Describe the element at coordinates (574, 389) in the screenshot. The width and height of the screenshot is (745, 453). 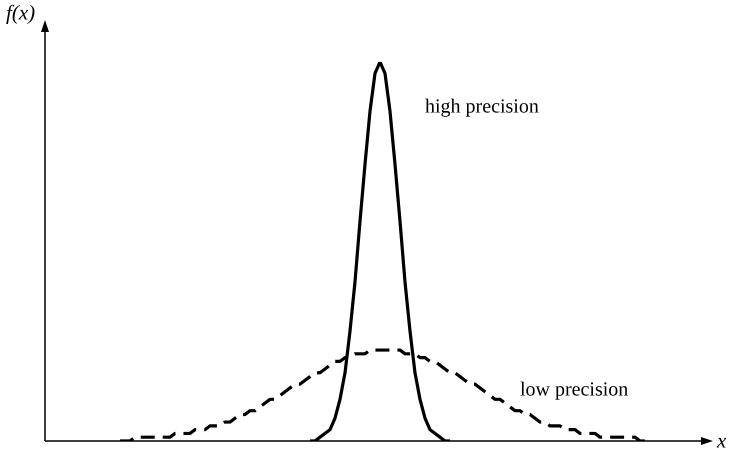
I see `series-label: low precision` at that location.